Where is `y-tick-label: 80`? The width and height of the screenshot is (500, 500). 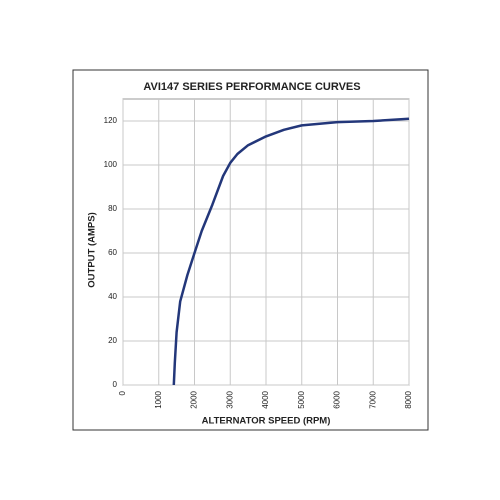
y-tick-label: 80 is located at coordinates (112, 208).